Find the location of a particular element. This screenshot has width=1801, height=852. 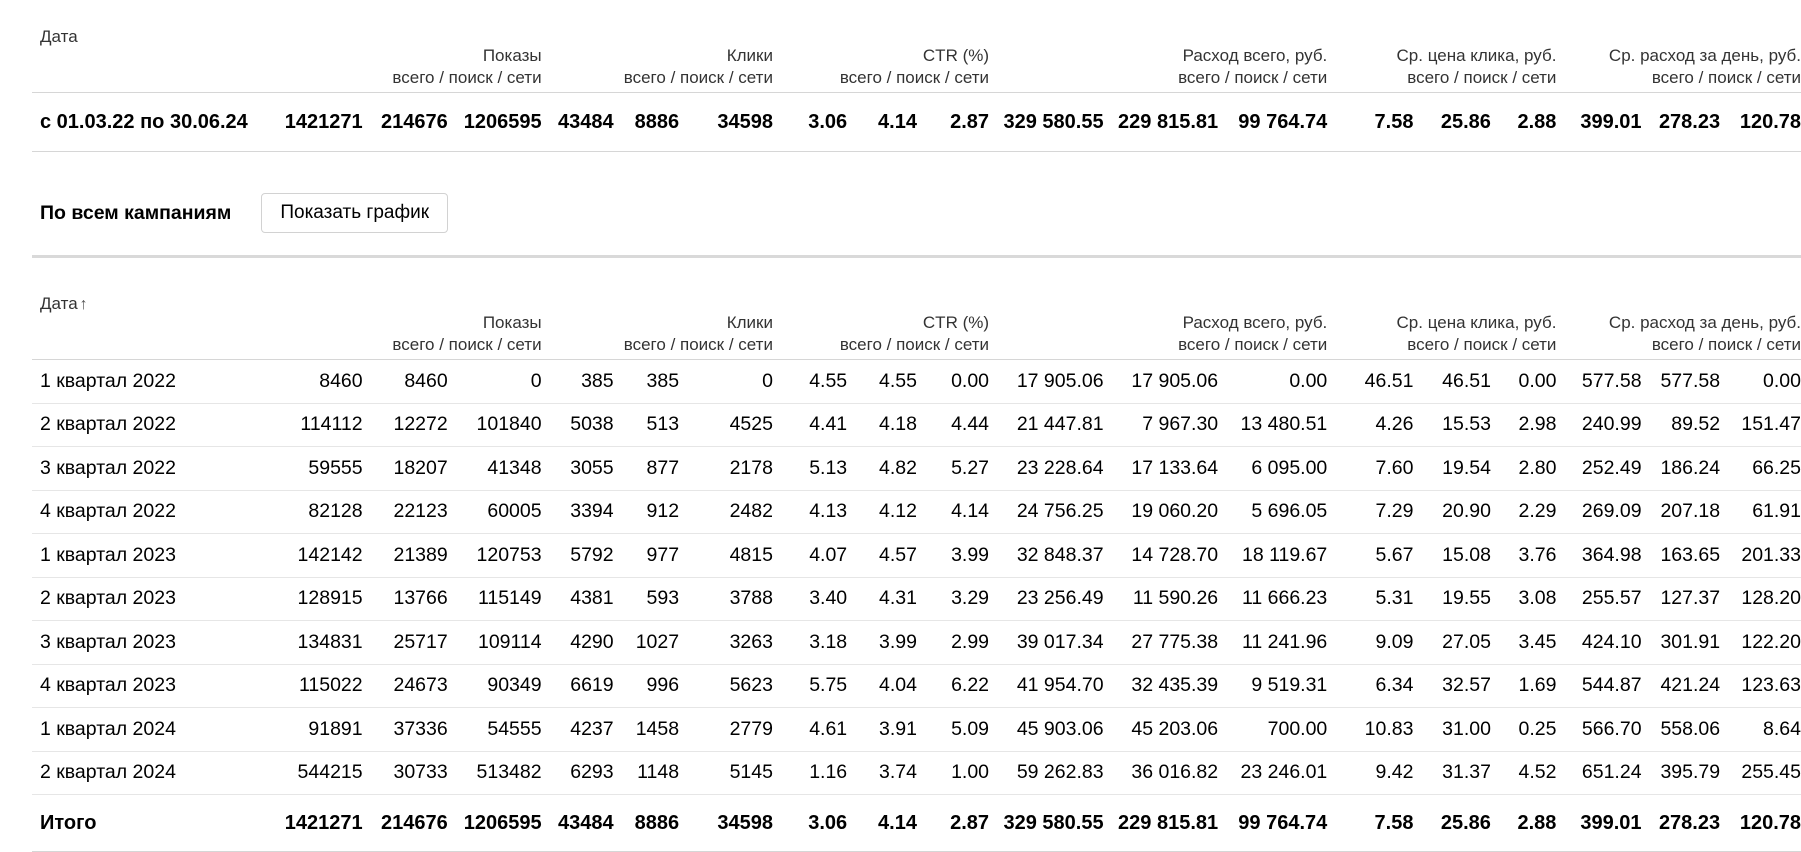

row-value-cell: 17 905.06 is located at coordinates (1060, 380).